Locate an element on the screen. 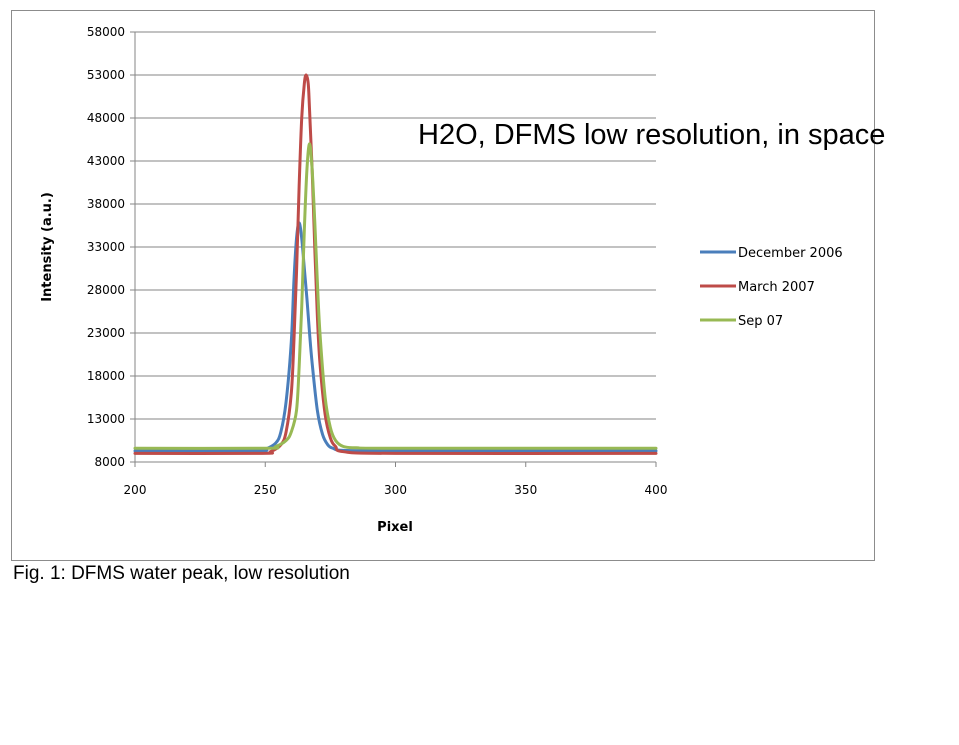  y-tick-label: 58000 is located at coordinates (106, 32).